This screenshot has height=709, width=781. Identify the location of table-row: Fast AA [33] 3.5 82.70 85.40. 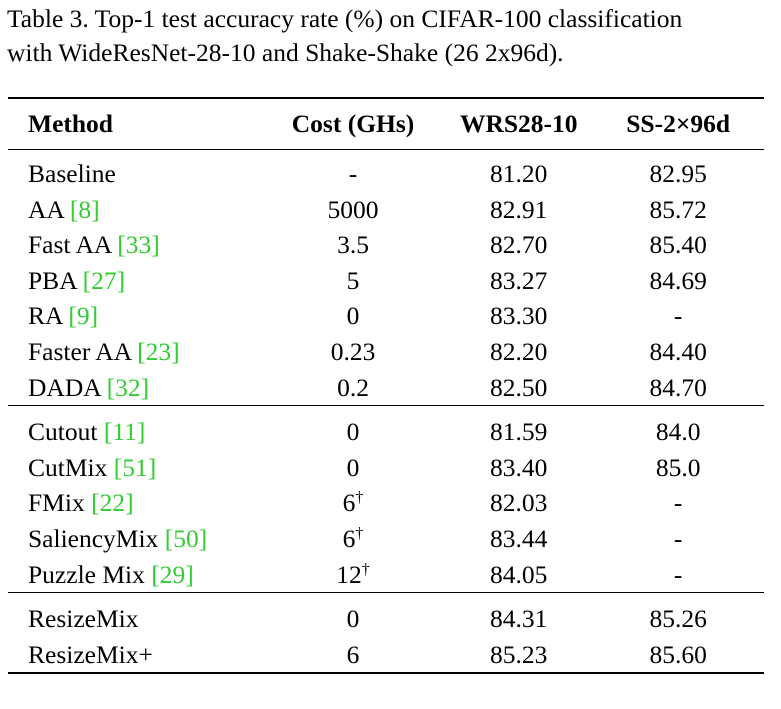
(386, 245).